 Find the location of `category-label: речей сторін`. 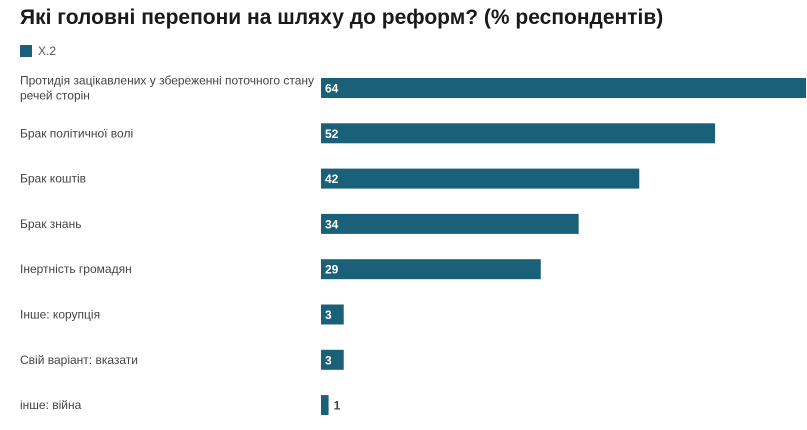

category-label: речей сторін is located at coordinates (55, 96).